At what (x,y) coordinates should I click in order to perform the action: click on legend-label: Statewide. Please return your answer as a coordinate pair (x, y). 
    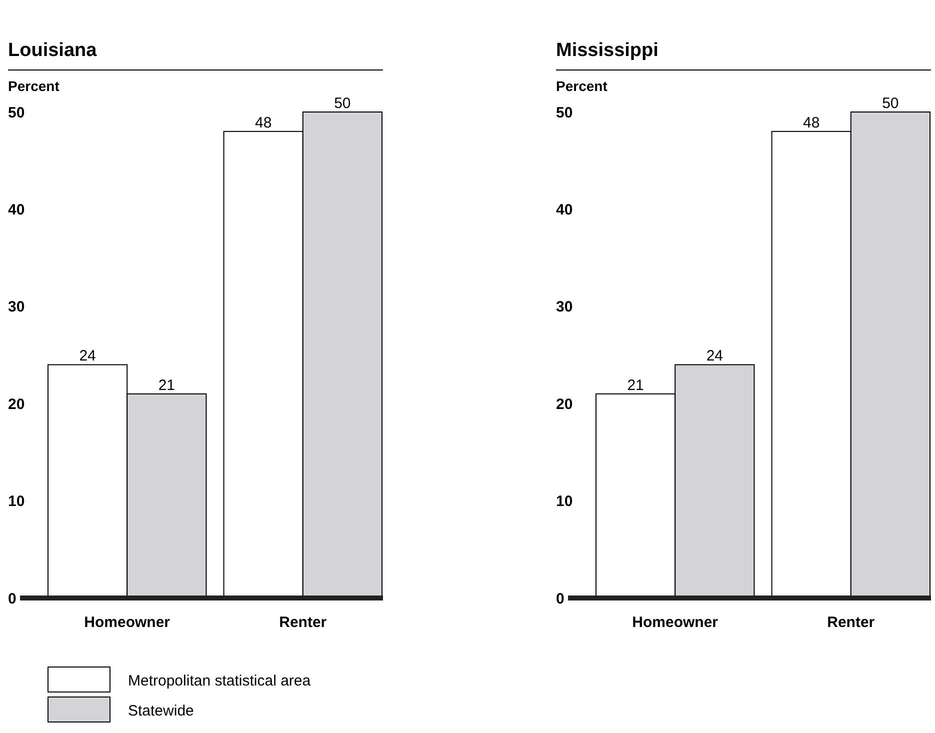
    Looking at the image, I should click on (161, 711).